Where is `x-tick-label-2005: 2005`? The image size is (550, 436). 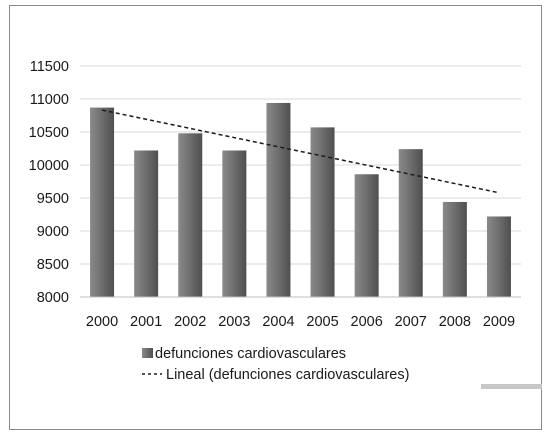
x-tick-label-2005: 2005 is located at coordinates (322, 322).